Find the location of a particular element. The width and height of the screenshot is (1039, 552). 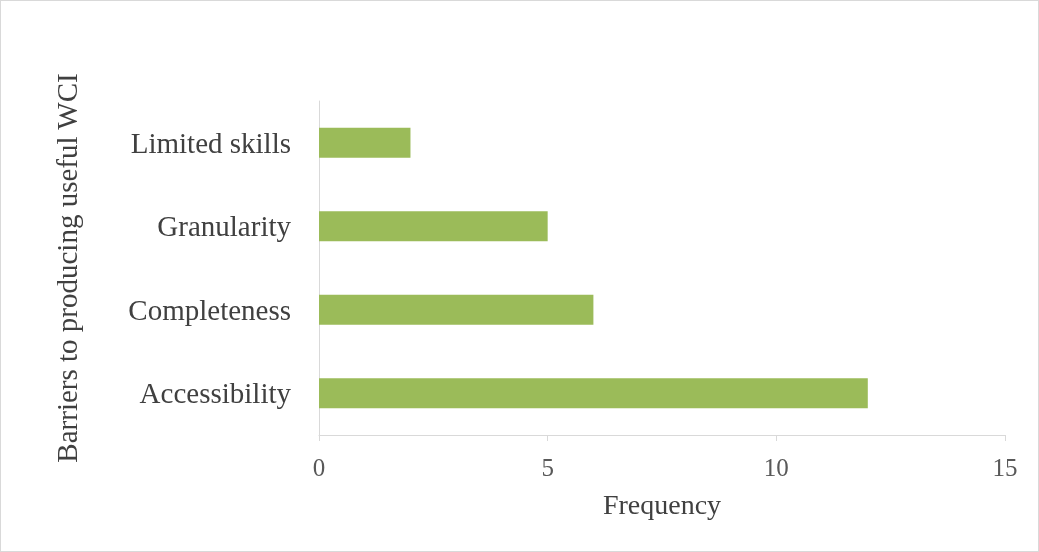

x-tick-label: 10 is located at coordinates (776, 467).